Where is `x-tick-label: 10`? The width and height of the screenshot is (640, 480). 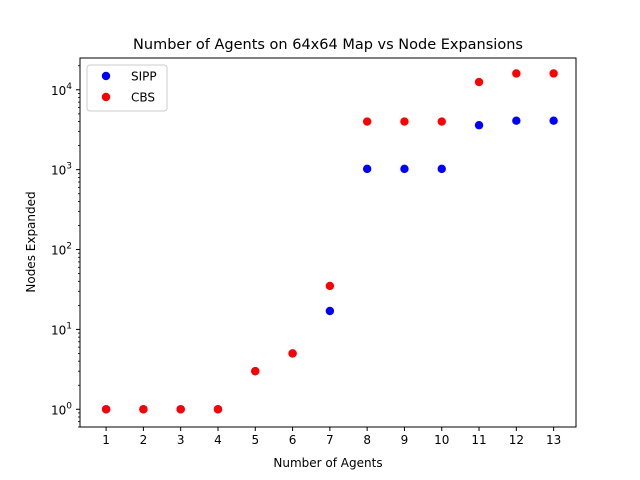
x-tick-label: 10 is located at coordinates (441, 440).